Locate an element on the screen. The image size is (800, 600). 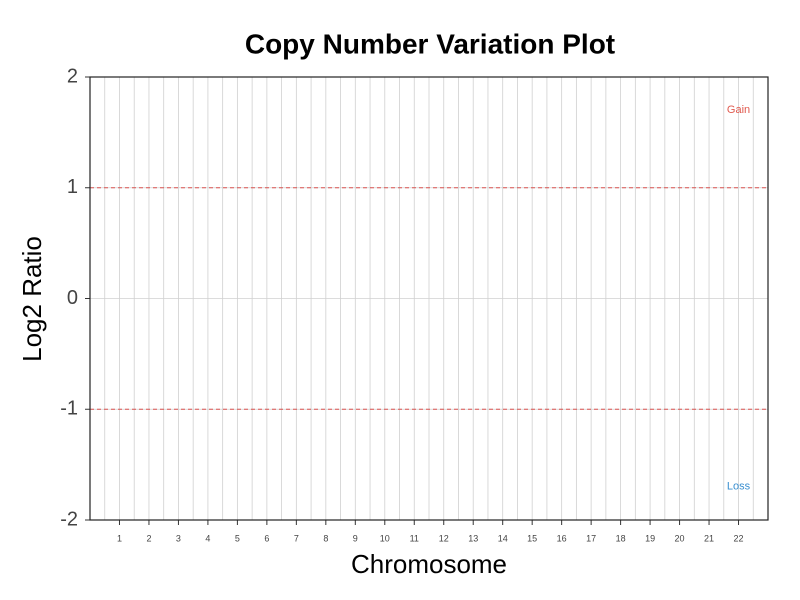
x-tick-label: 18 is located at coordinates (621, 538).